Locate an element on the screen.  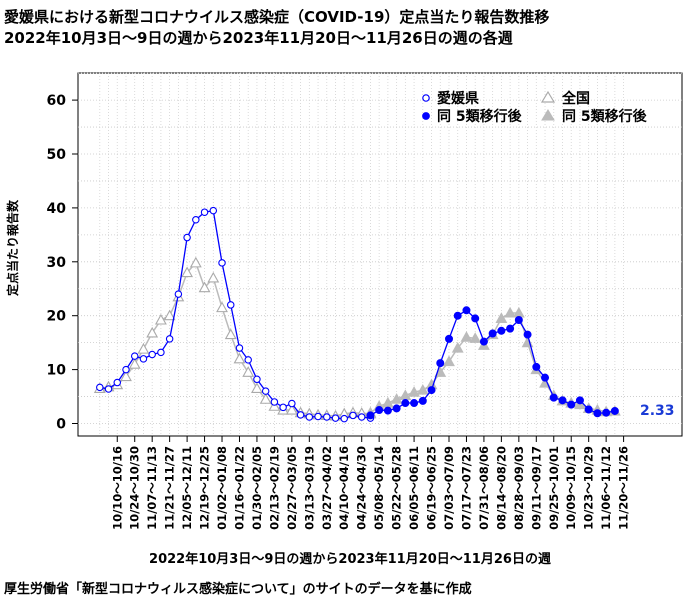
x-tick-label: 06/19～06/25 is located at coordinates (432, 488).